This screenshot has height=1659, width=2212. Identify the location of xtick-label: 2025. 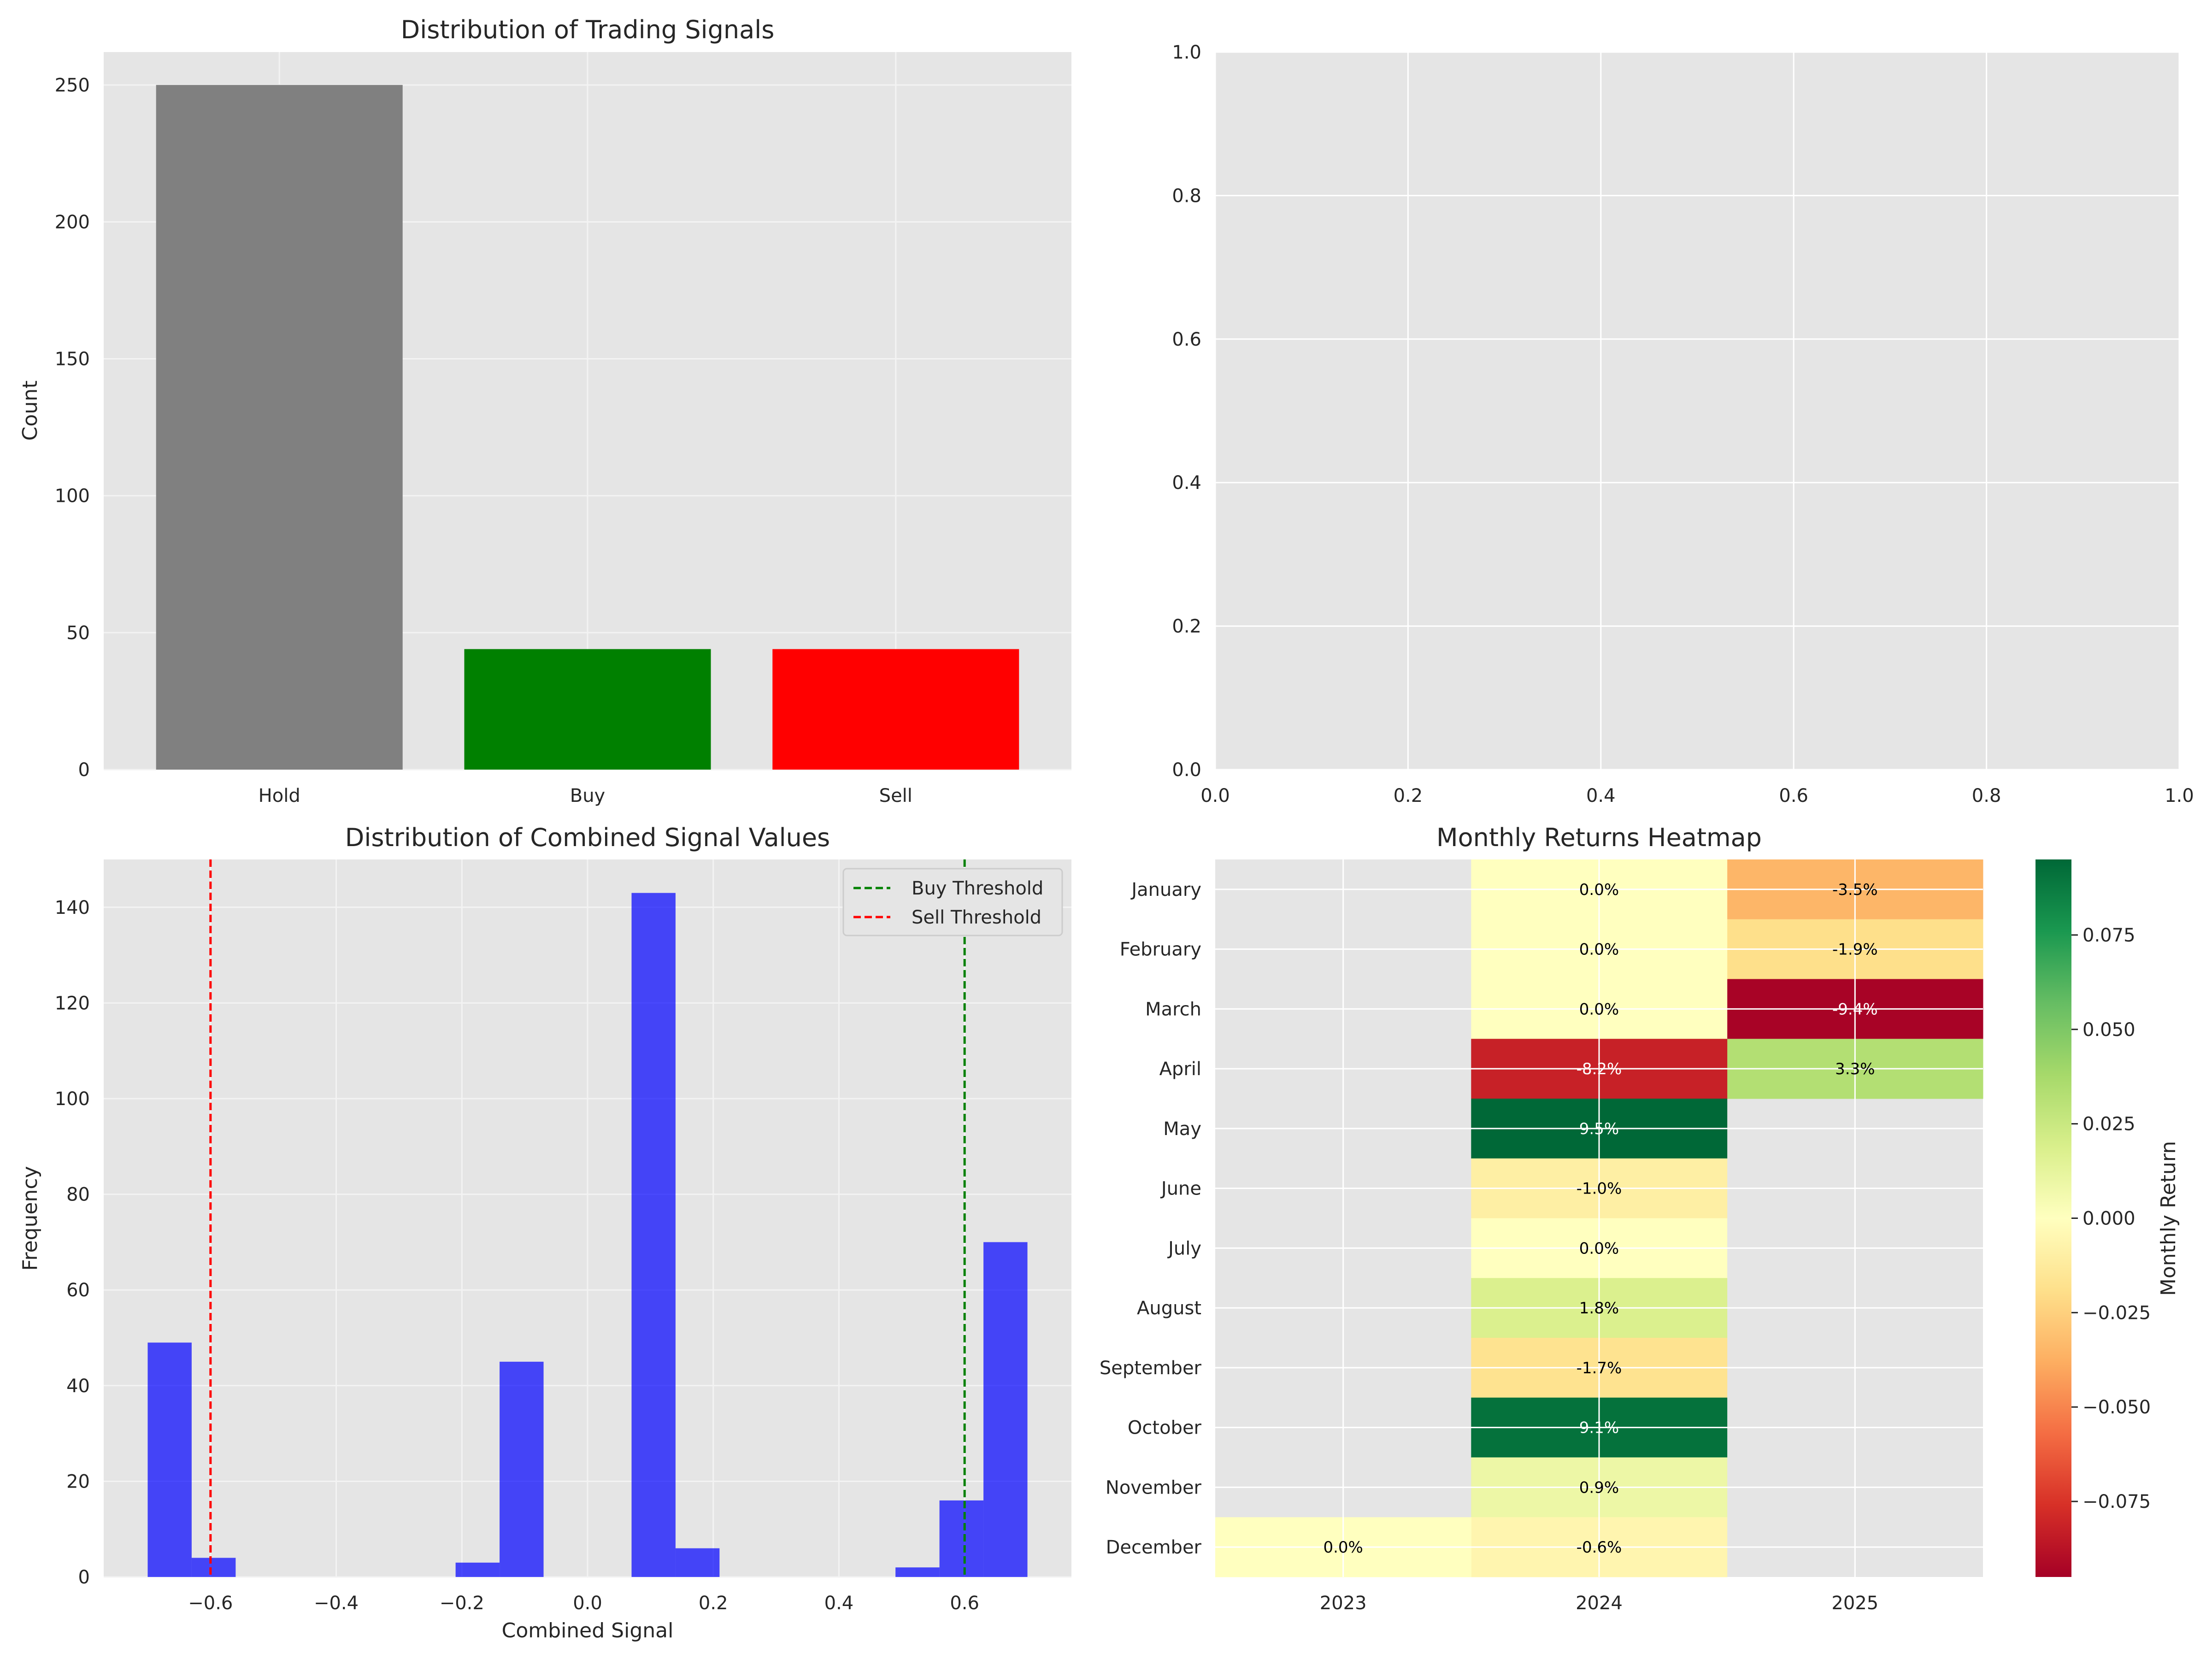
(1854, 1603).